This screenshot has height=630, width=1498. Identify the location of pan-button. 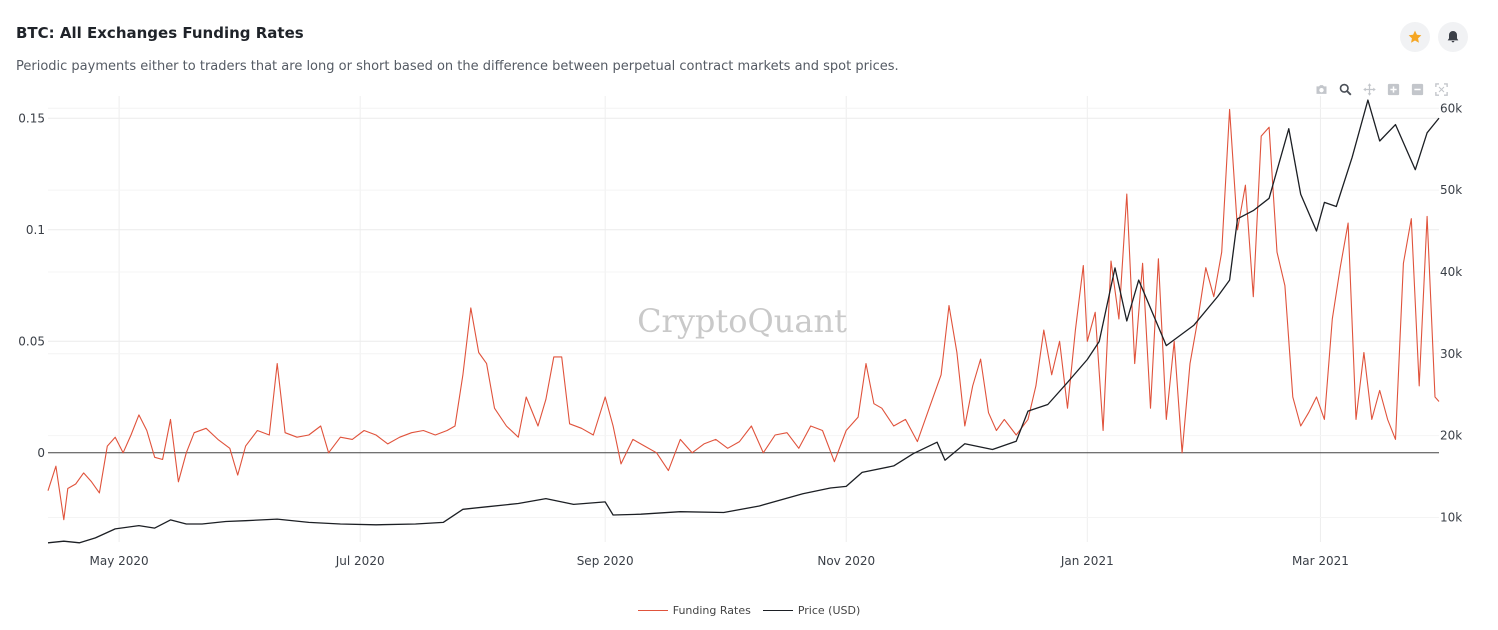
(1369, 89).